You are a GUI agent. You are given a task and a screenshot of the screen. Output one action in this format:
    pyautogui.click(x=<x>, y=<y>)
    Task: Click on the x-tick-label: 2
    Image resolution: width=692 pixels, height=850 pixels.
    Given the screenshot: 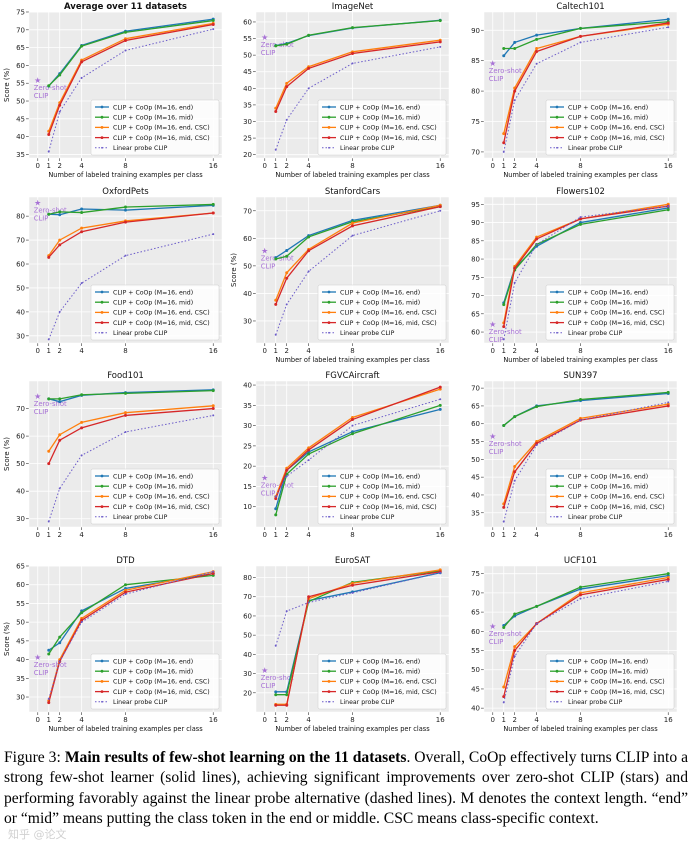 What is the action you would take?
    pyautogui.click(x=286, y=166)
    